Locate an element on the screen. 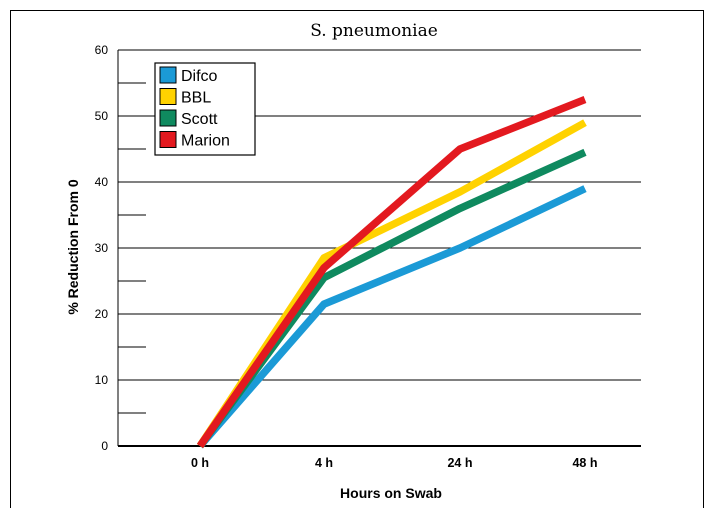  y-tick-label: 30 is located at coordinates (102, 248).